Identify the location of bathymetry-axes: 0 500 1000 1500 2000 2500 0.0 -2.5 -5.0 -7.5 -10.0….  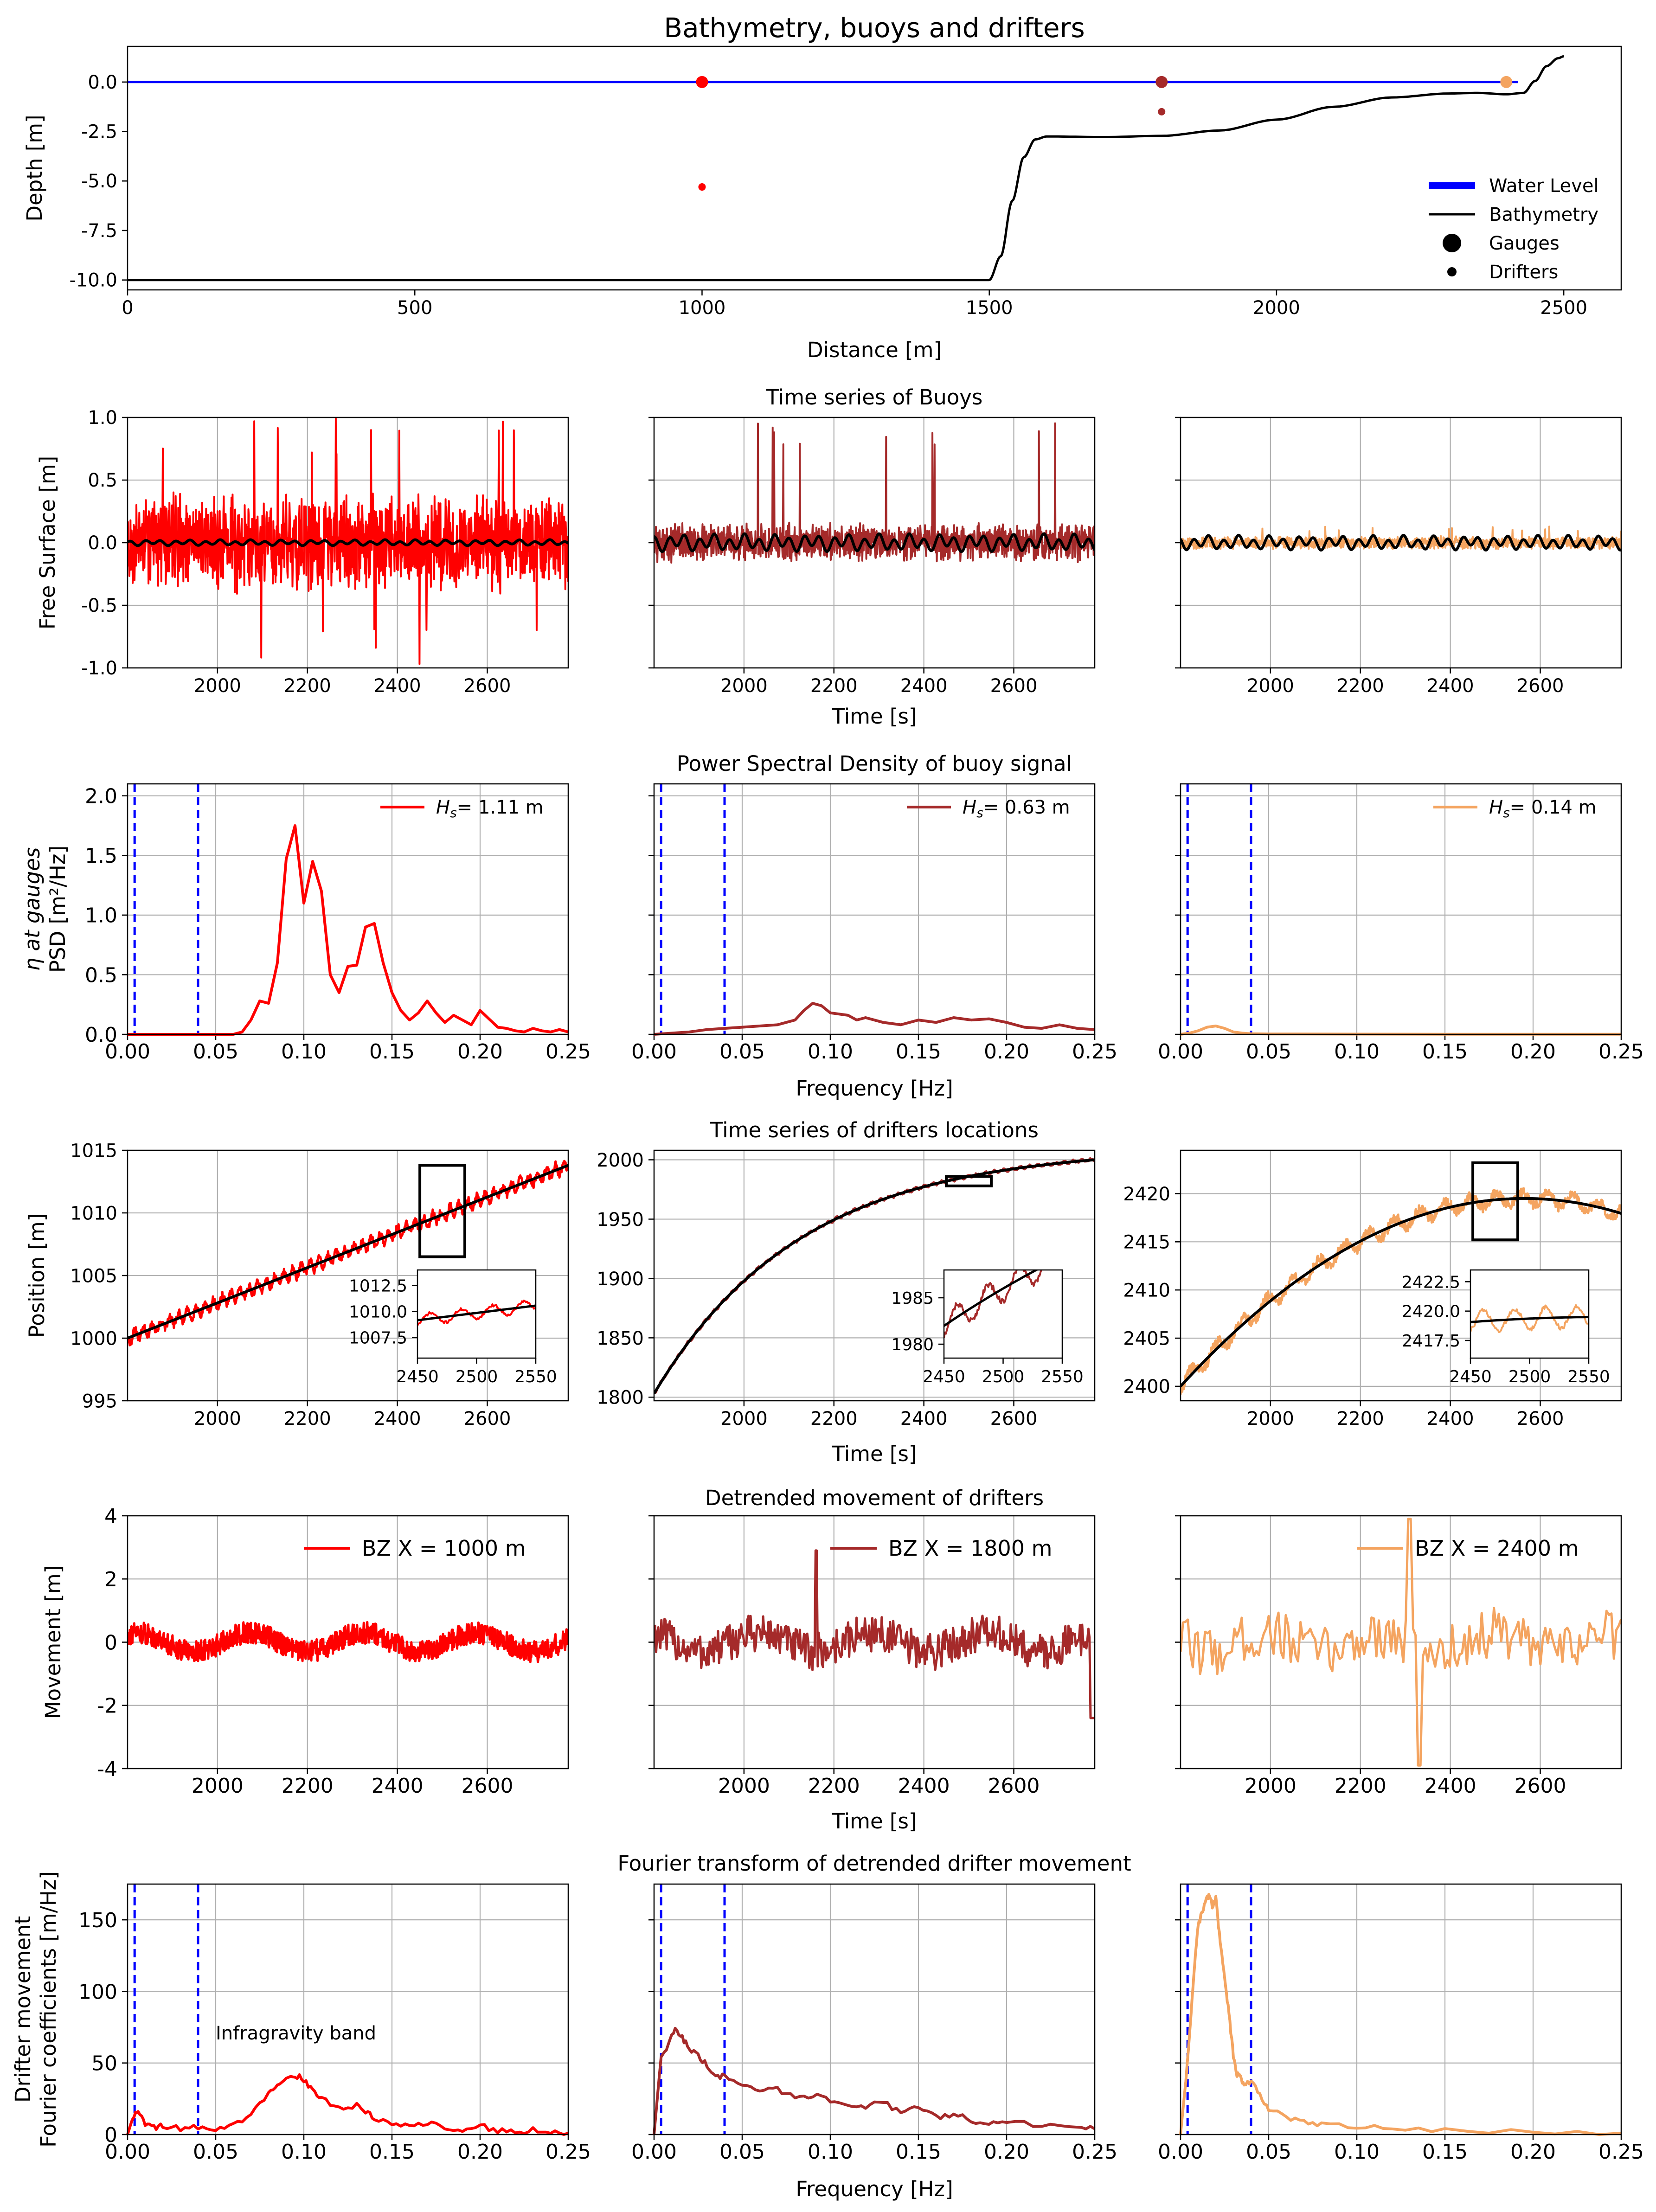
(822, 203).